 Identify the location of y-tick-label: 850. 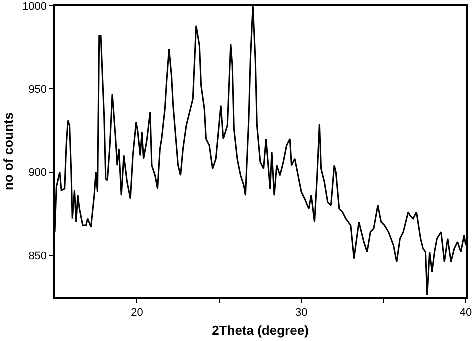
(38, 256).